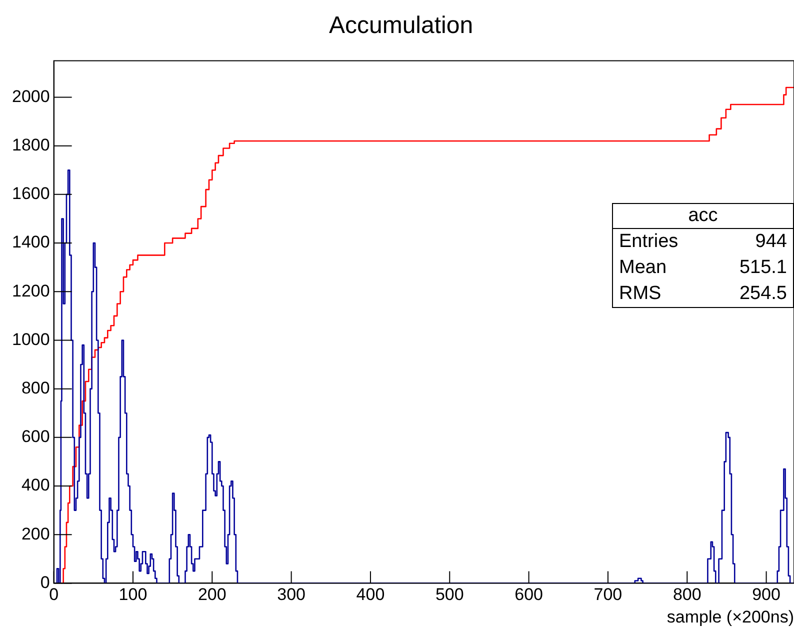  I want to click on y-tick-label: 600, so click(35, 436).